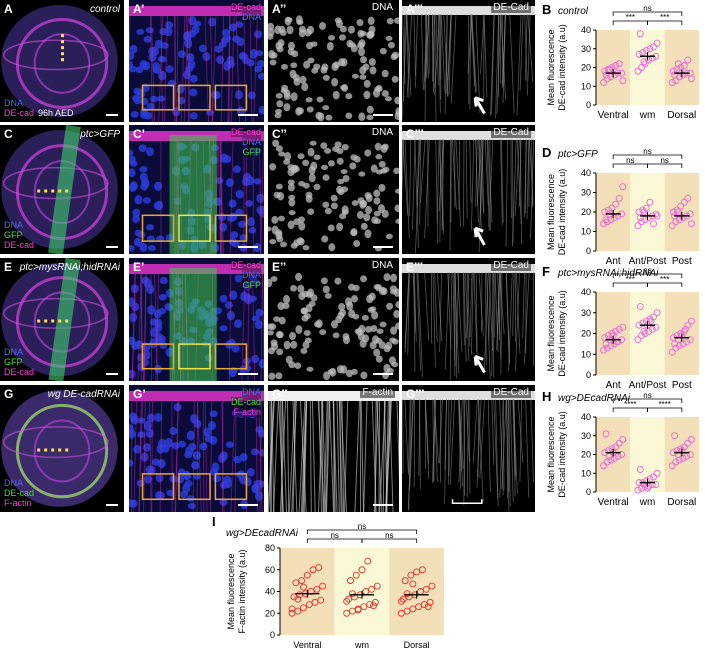 Image resolution: width=705 pixels, height=660 pixels. What do you see at coordinates (139, 134) in the screenshot?
I see `panel-label: C’` at bounding box center [139, 134].